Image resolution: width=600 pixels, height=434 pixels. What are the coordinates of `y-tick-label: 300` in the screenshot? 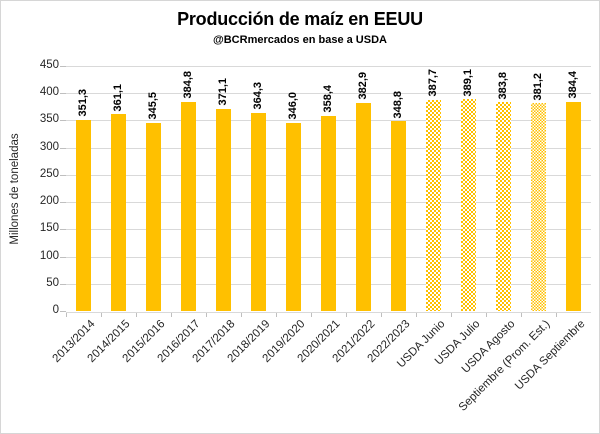 It's located at (49, 146).